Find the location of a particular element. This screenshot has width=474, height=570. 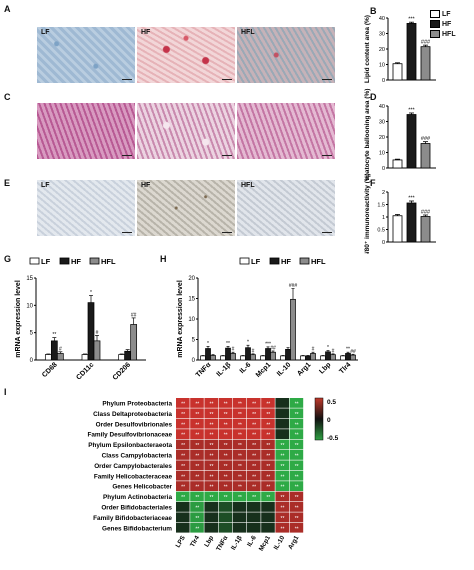

heatmap-col-label: Lbp is located at coordinates (209, 542).